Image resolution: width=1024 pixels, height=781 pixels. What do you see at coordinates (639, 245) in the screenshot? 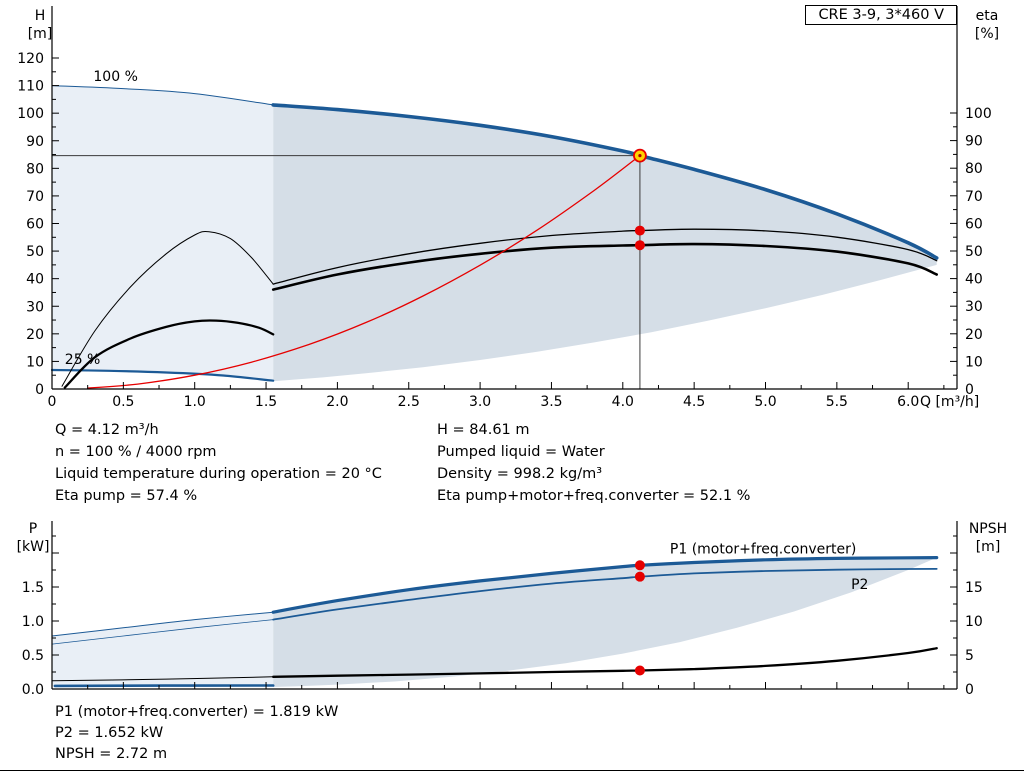
I see `eta-total-dot` at bounding box center [639, 245].